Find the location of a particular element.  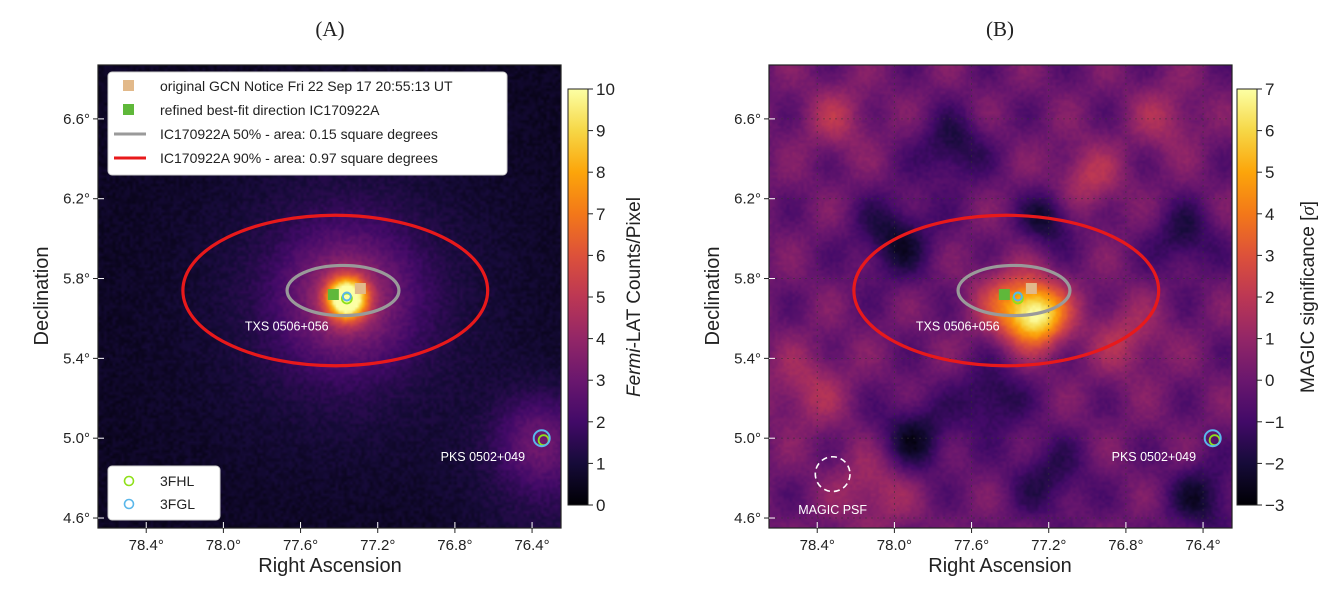

legend-box-bottom is located at coordinates (164, 493).